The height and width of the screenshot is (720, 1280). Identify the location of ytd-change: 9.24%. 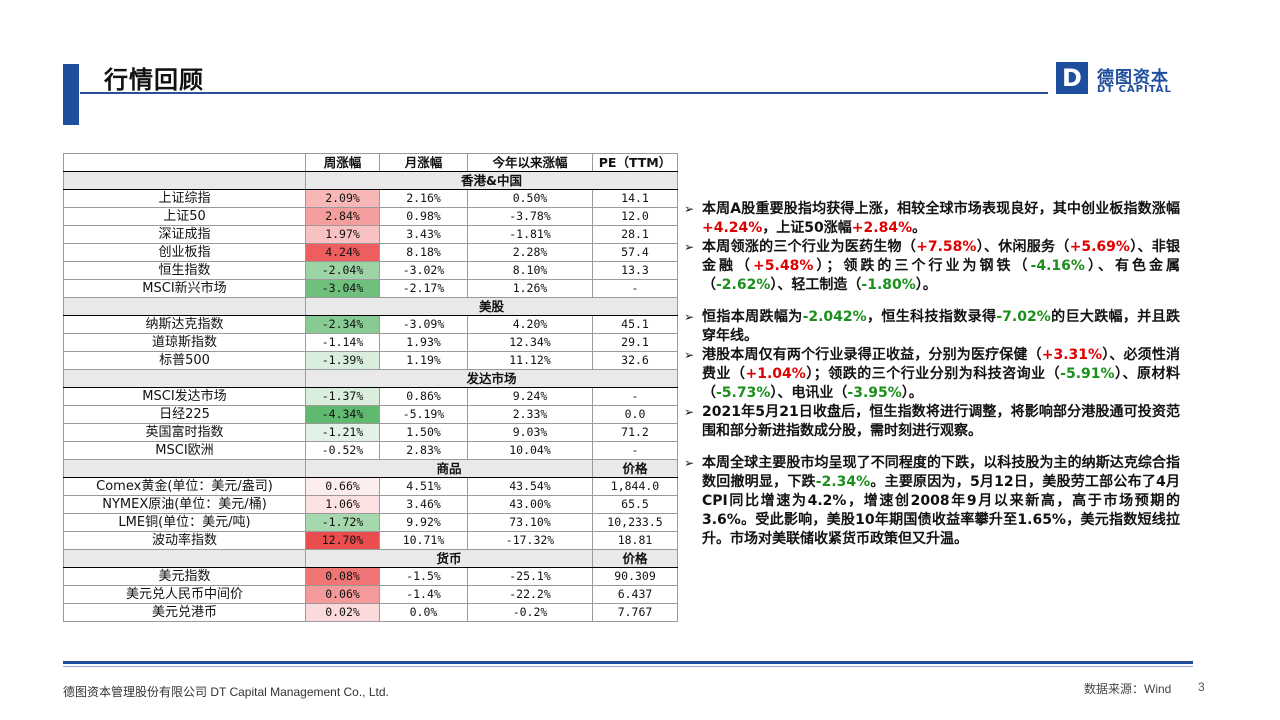
(530, 396).